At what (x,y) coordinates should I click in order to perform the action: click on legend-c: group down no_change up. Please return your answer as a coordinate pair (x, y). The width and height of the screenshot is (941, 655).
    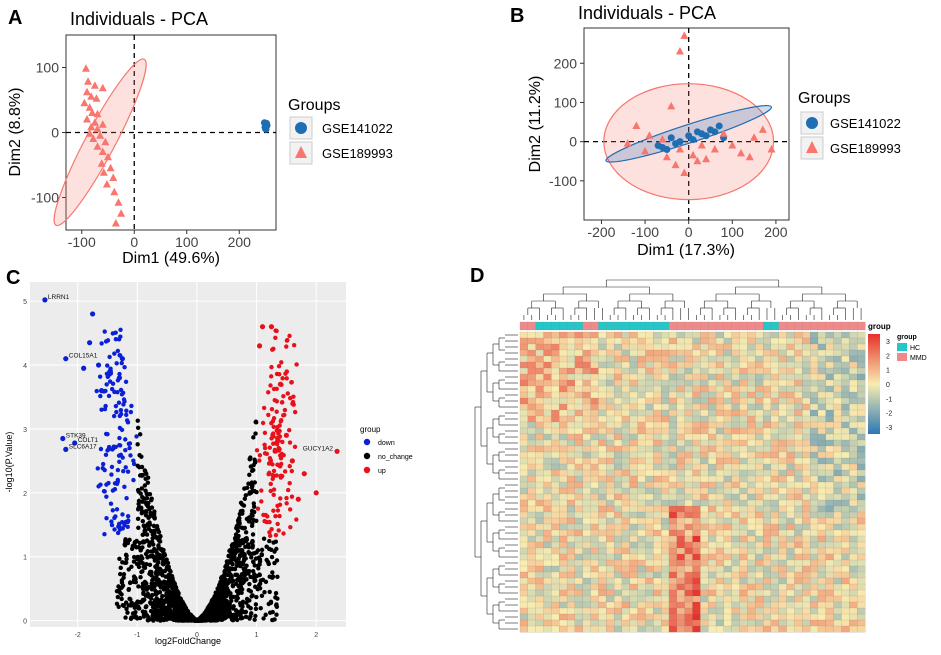
    Looking at the image, I should click on (386, 450).